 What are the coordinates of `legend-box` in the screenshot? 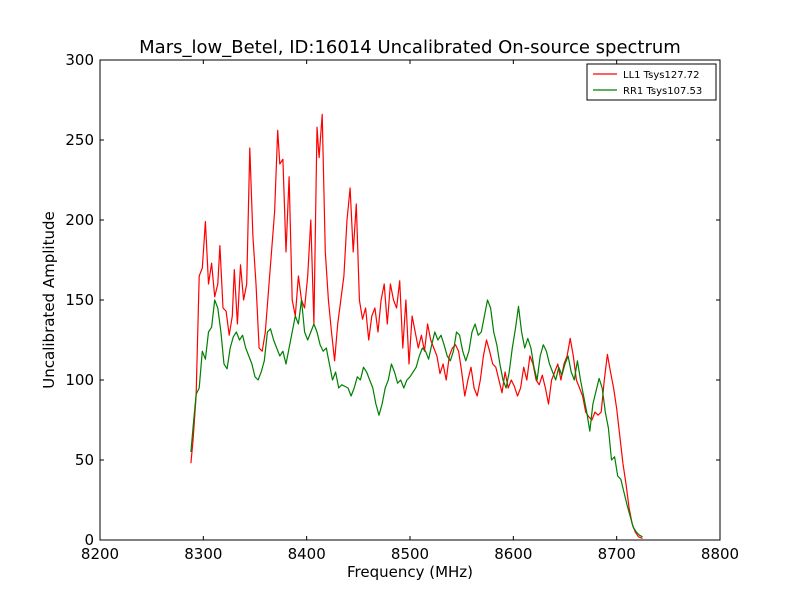 It's located at (651, 82).